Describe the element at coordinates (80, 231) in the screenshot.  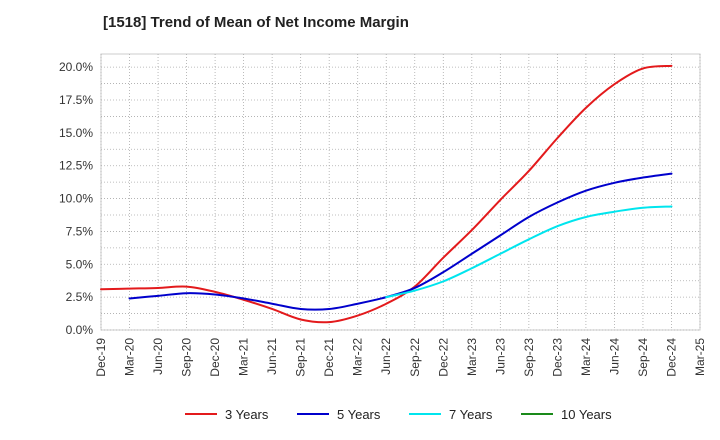
I see `y-tick-label: 7.5%` at that location.